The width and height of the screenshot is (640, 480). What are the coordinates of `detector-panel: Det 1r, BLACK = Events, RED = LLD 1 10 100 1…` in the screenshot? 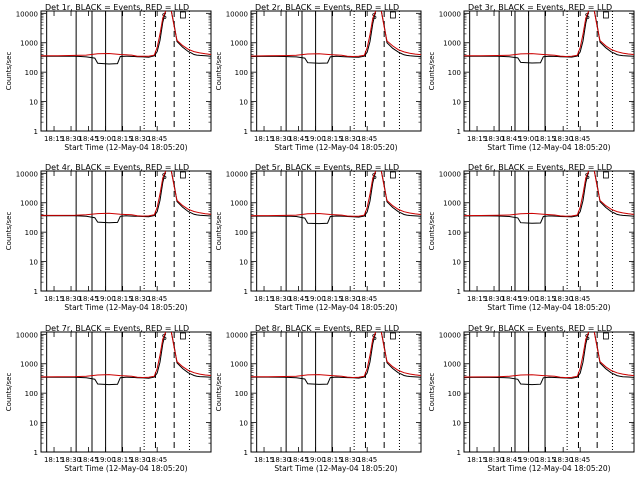 It's located at (108, 77).